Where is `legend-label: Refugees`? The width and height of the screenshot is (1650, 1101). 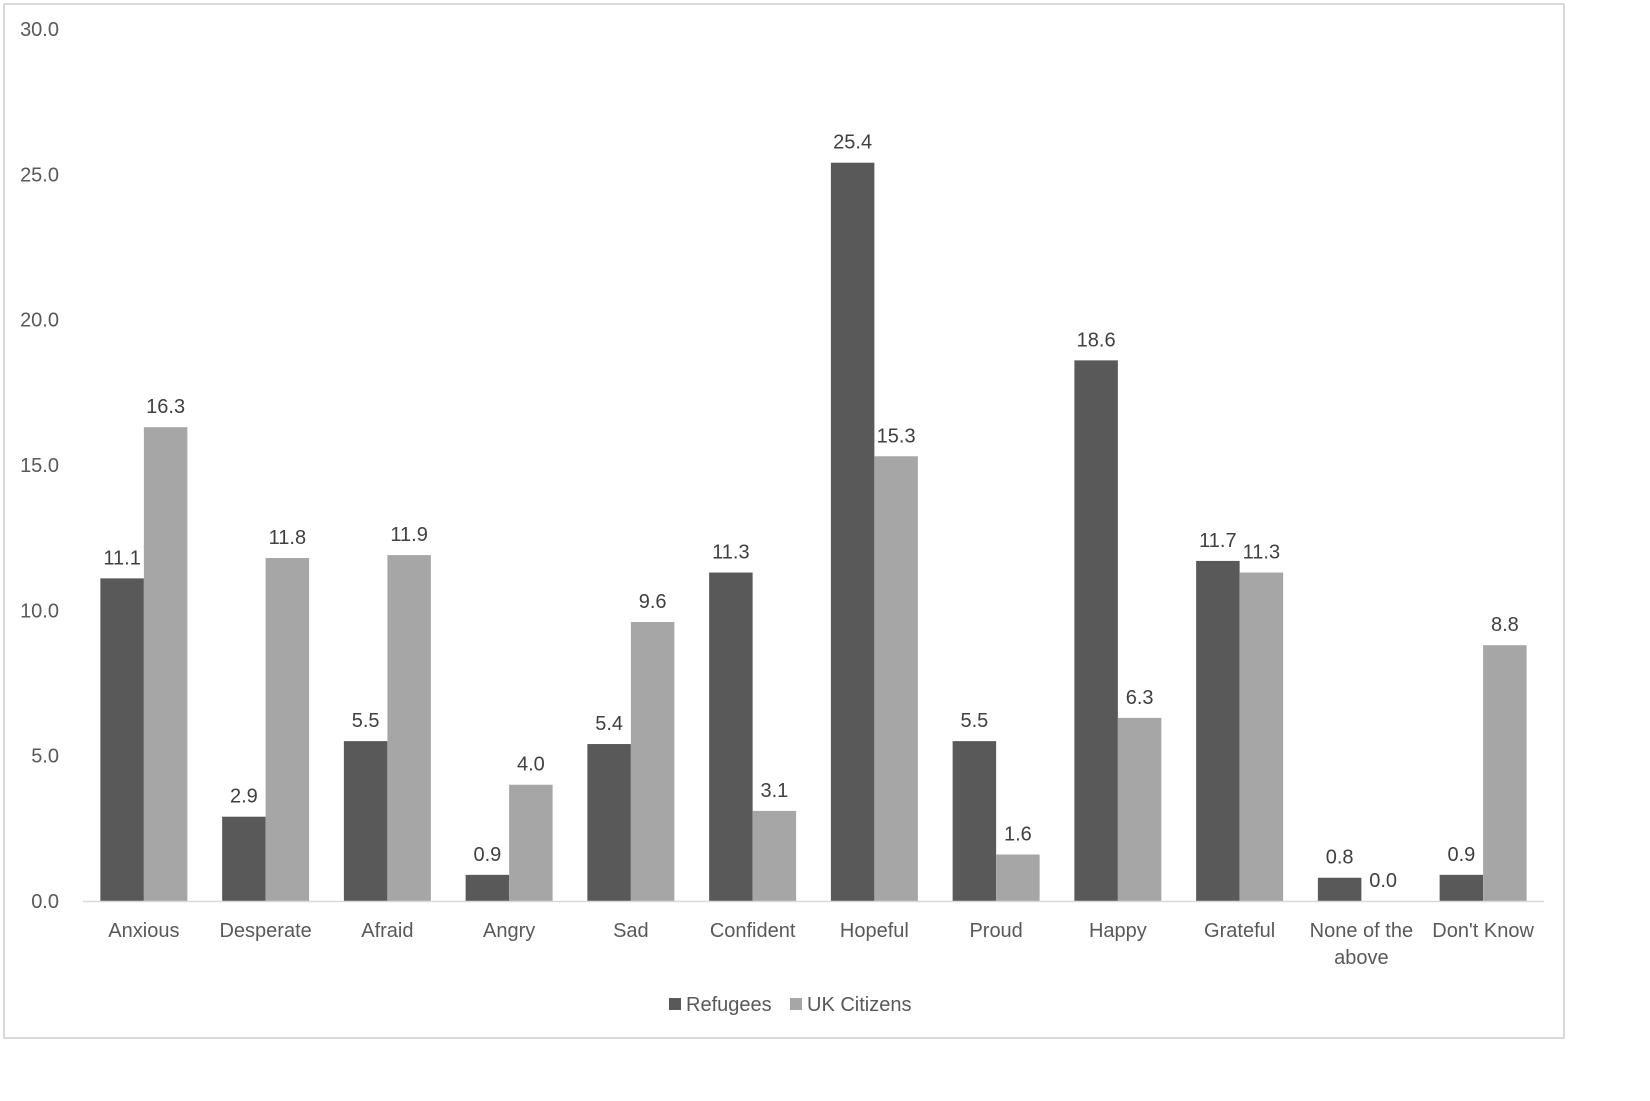
legend-label: Refugees is located at coordinates (729, 1005).